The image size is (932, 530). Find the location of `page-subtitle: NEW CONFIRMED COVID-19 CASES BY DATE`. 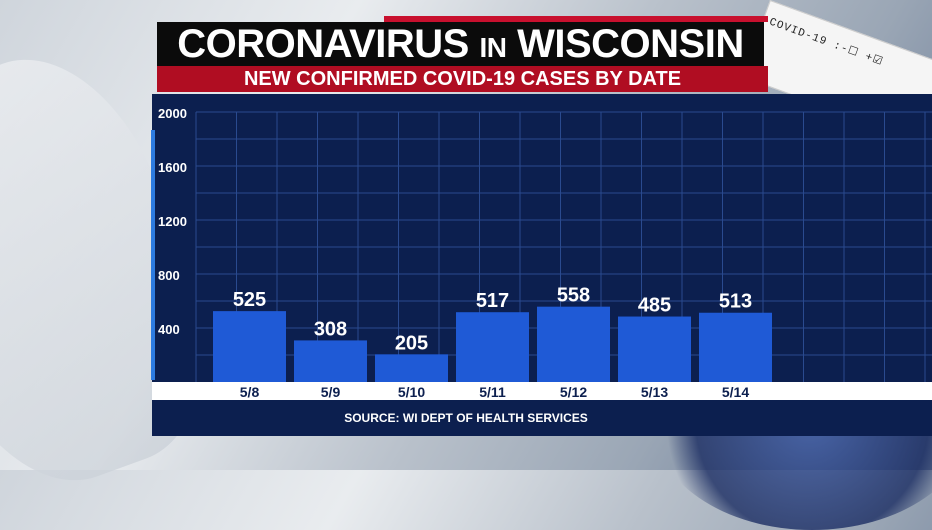

page-subtitle: NEW CONFIRMED COVID-19 CASES BY DATE is located at coordinates (462, 79).